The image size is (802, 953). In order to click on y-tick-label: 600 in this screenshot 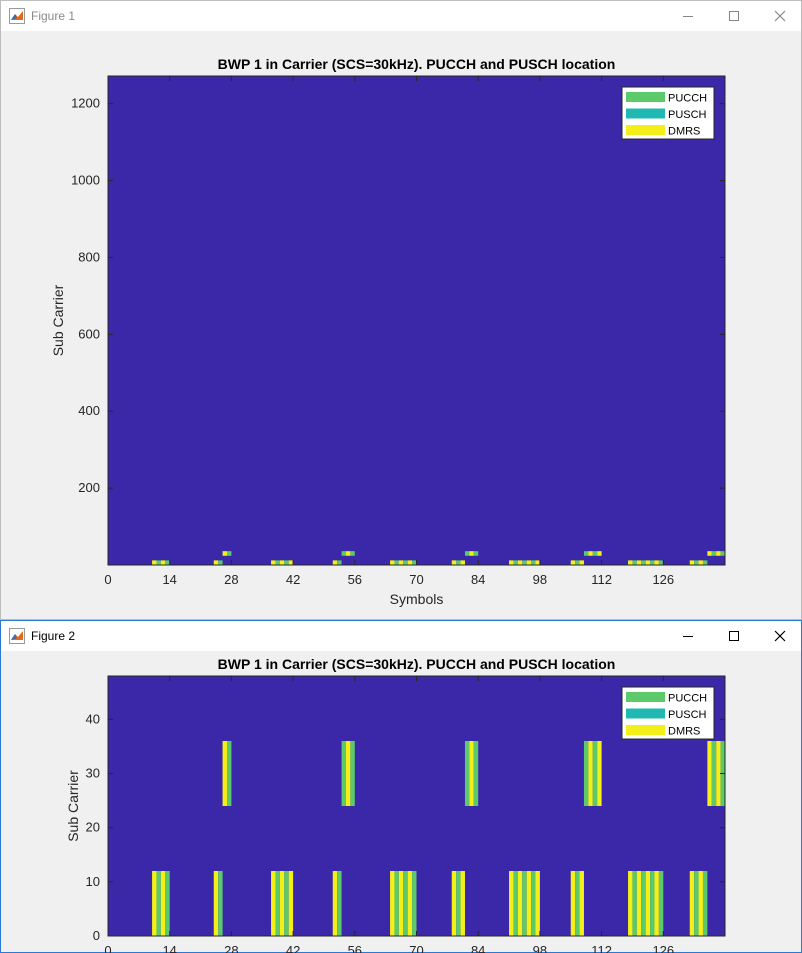, I will do `click(89, 333)`.